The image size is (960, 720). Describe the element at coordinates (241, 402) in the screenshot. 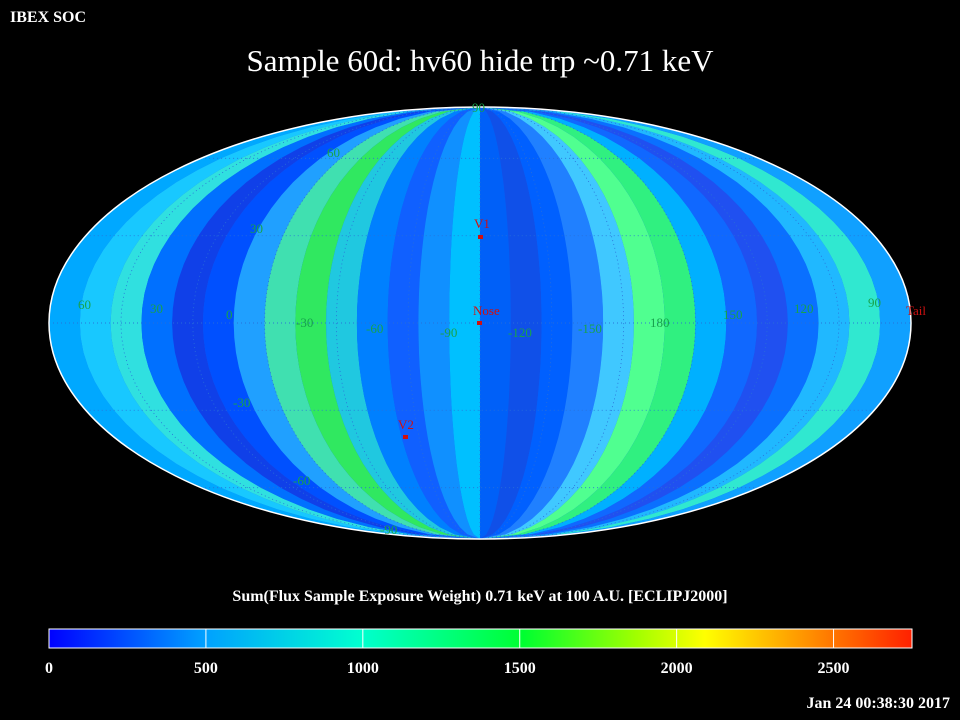

I see `lat-label-neg30: -30` at that location.